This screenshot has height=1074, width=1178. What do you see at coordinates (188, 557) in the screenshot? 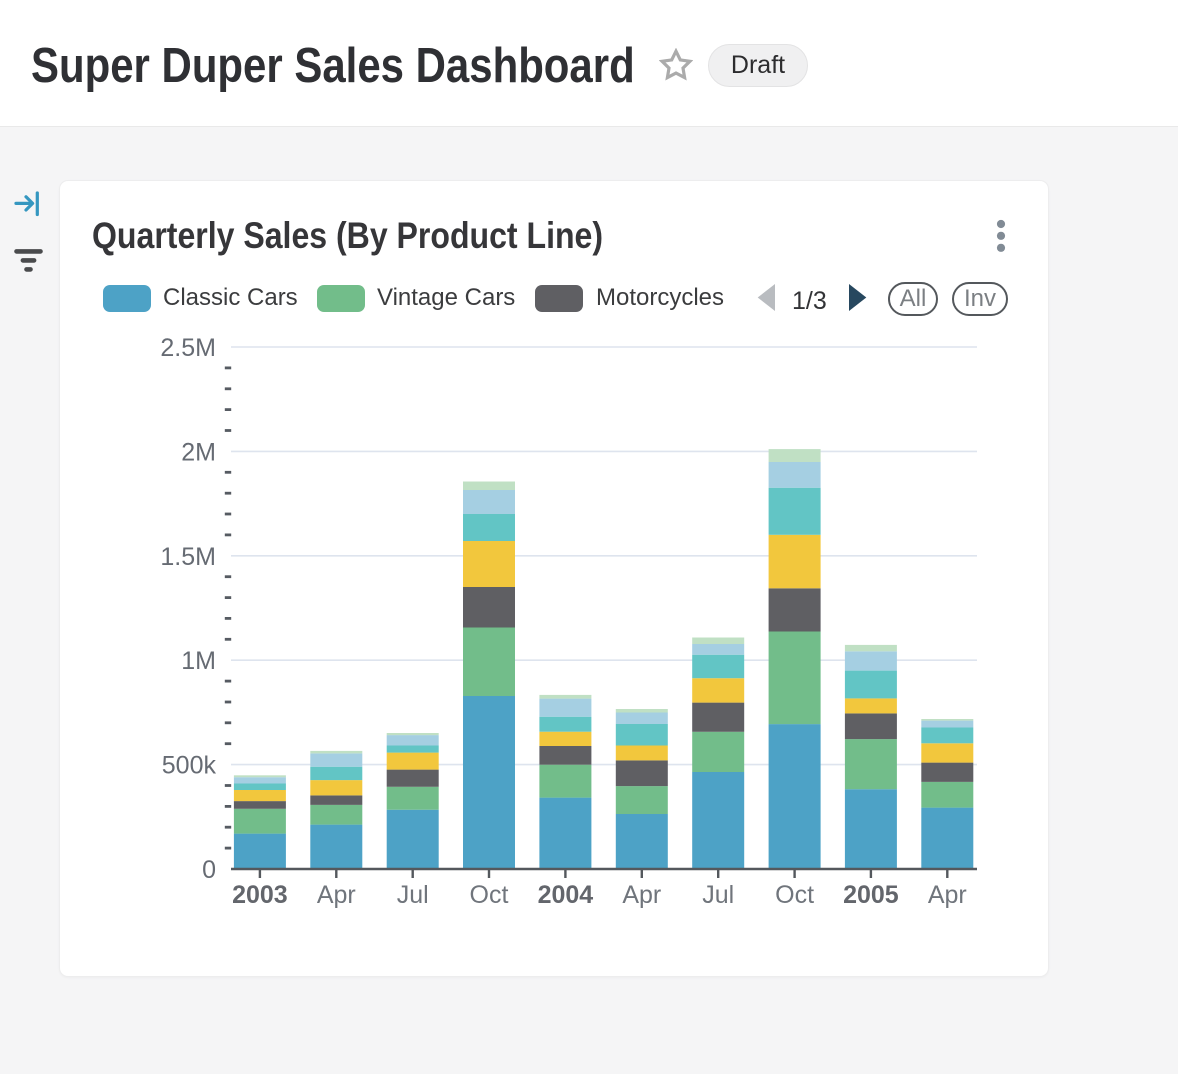
I see `svg-text: 1.5M` at bounding box center [188, 557].